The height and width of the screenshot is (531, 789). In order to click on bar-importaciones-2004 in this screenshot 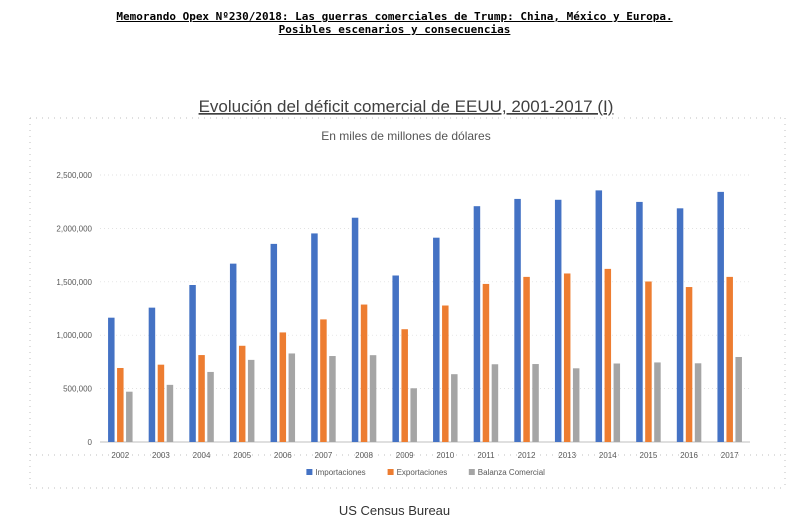, I will do `click(192, 363)`.